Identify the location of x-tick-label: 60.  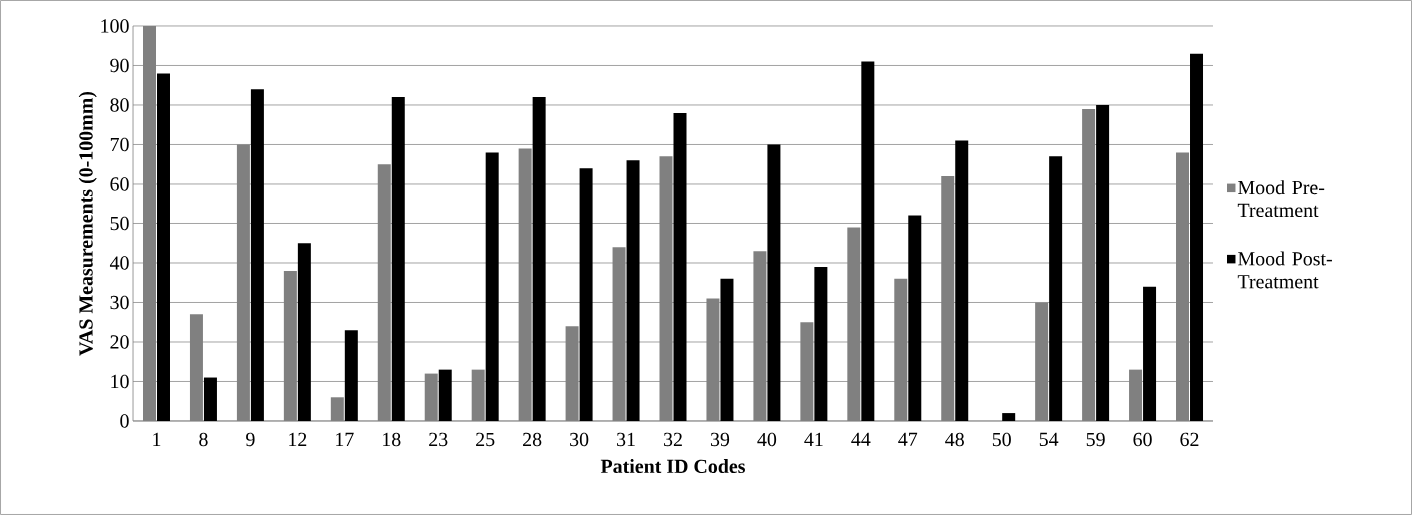
(1142, 439).